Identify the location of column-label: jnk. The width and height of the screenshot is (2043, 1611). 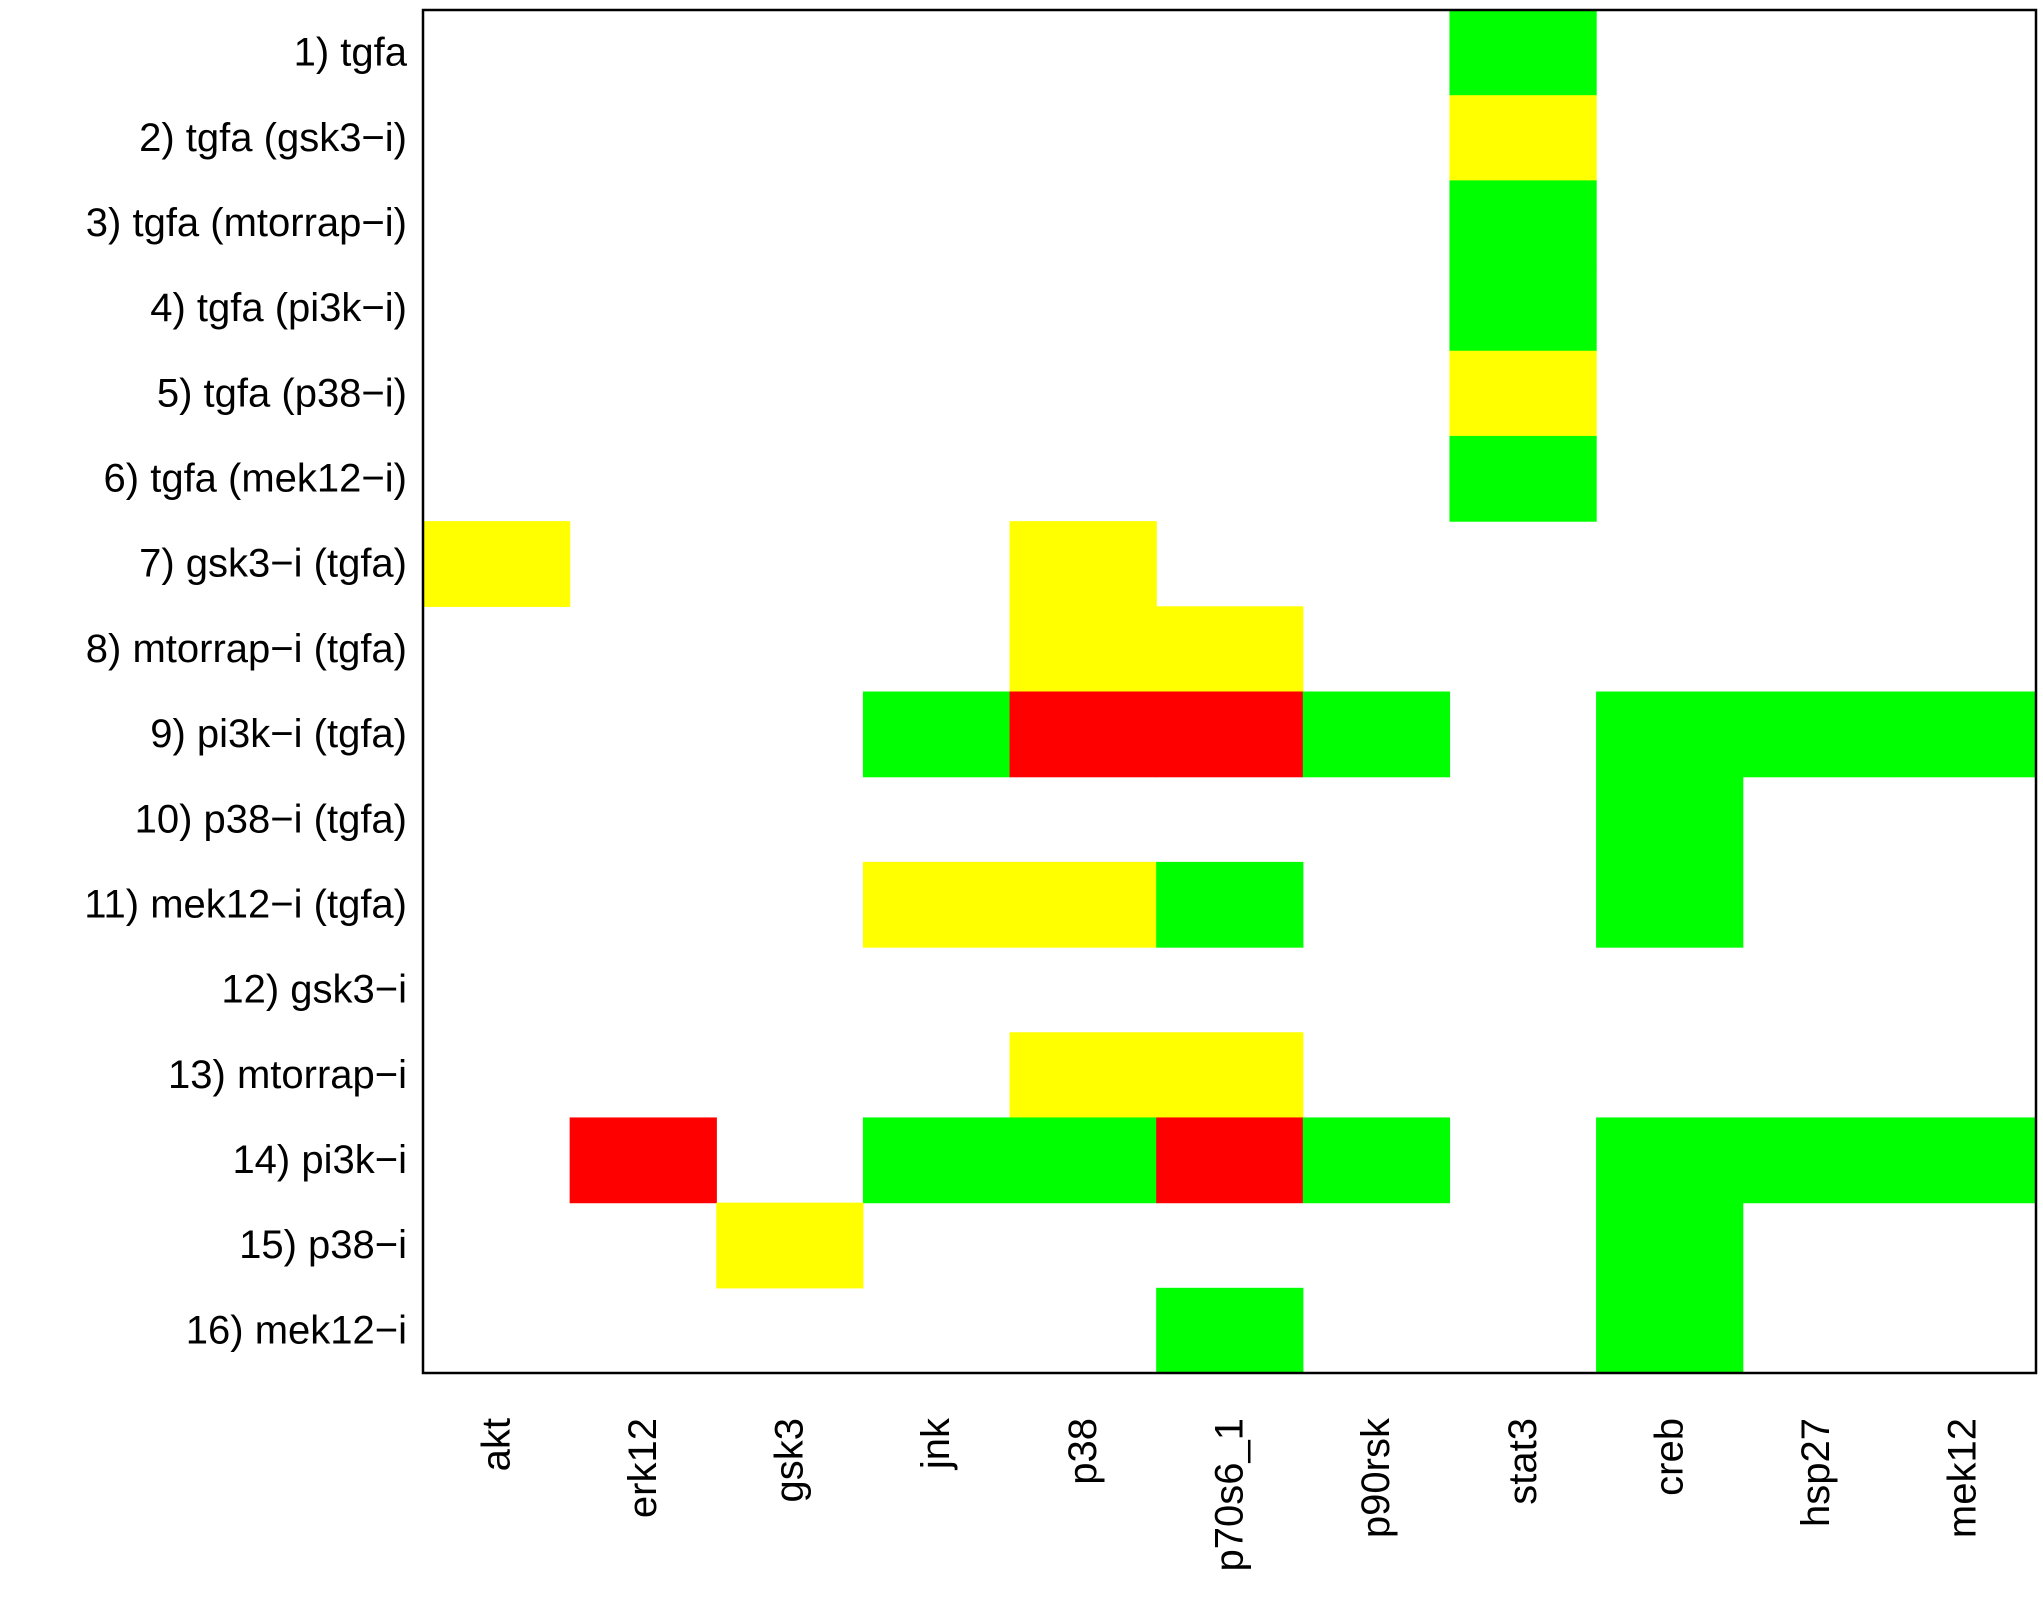
(936, 1443).